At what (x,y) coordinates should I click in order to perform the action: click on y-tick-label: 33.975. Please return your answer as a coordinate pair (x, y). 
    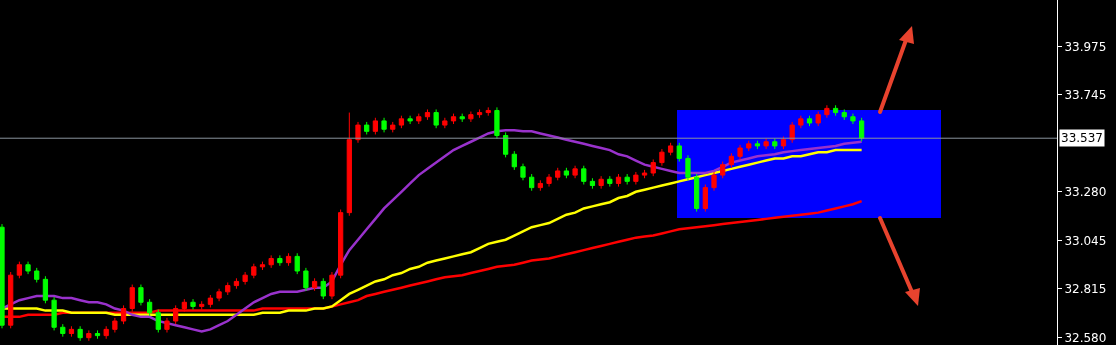
    Looking at the image, I should click on (1085, 47).